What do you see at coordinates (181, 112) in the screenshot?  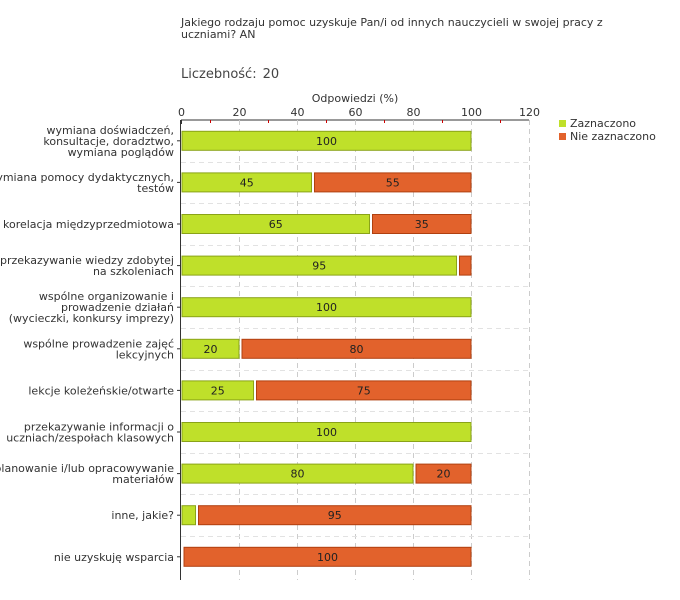 I see `x-tick-label: 0` at bounding box center [181, 112].